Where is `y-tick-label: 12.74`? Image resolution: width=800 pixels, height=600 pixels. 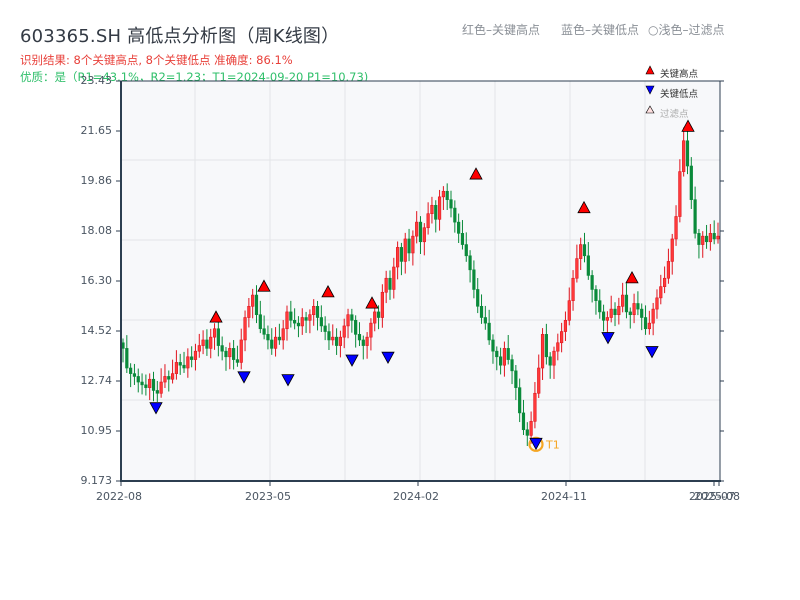
y-tick-label: 12.74 is located at coordinates (96, 380).